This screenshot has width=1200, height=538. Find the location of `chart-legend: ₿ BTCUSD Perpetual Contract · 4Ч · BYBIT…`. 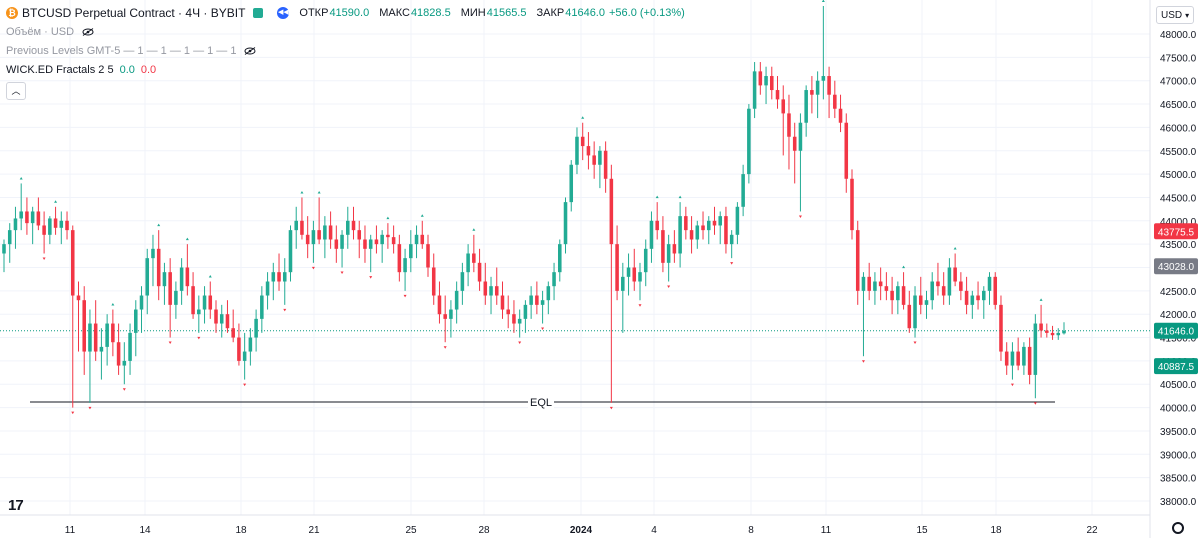

chart-legend: ₿ BTCUSD Perpetual Contract · 4Ч · BYBIT… is located at coordinates (345, 53).